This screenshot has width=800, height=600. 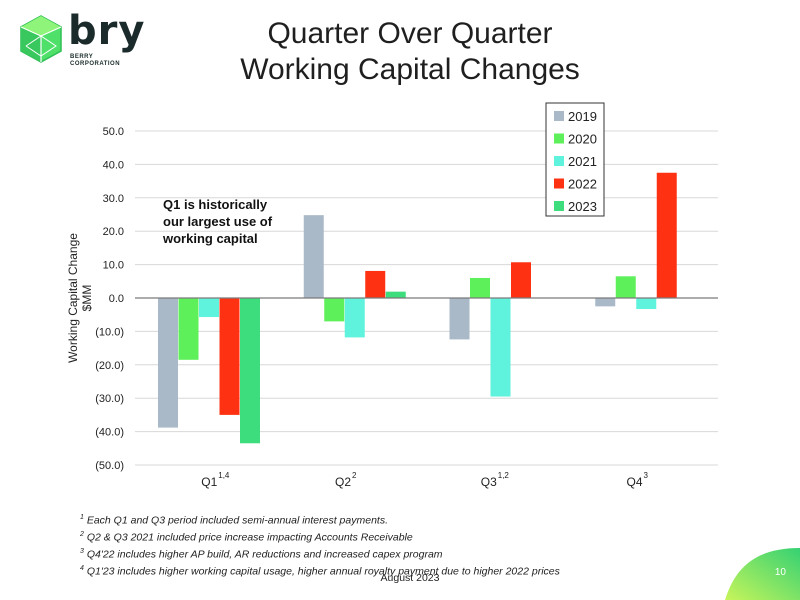 I want to click on berry-logo: bry BERRY CORPORATION, so click(x=83, y=41).